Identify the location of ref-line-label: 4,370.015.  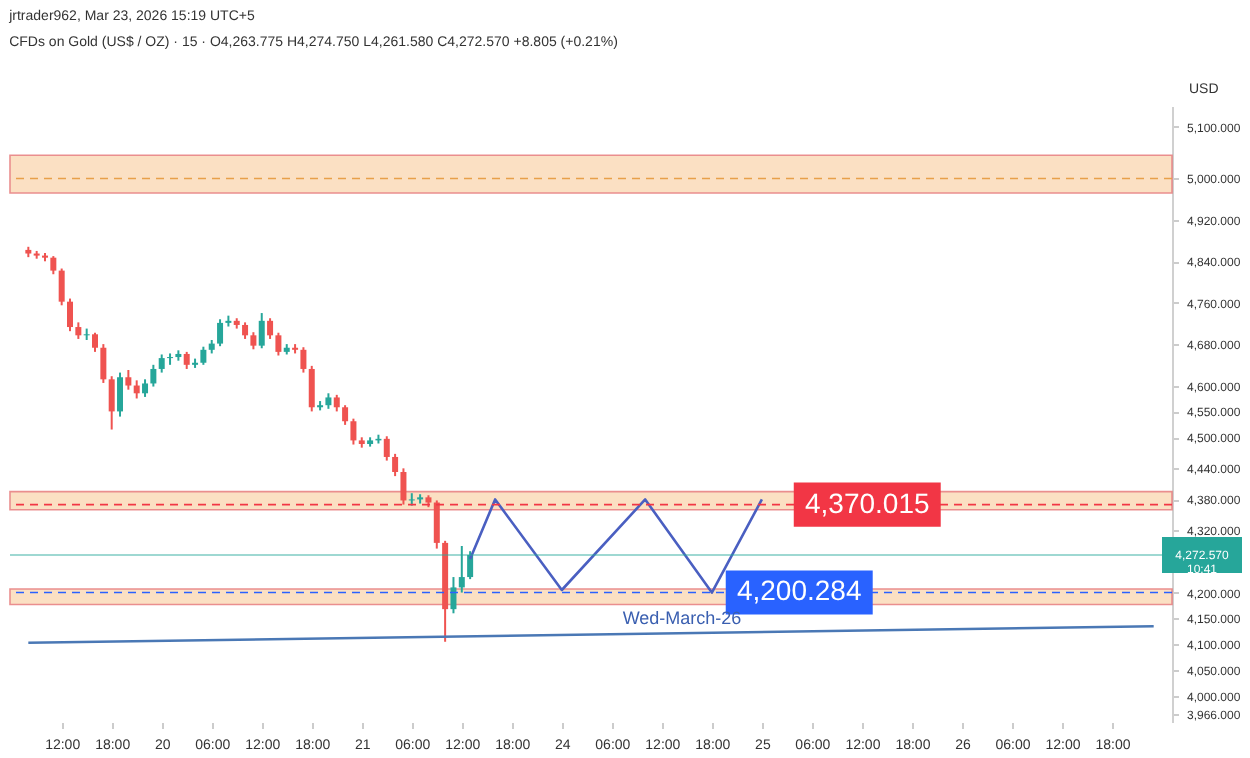
(867, 502).